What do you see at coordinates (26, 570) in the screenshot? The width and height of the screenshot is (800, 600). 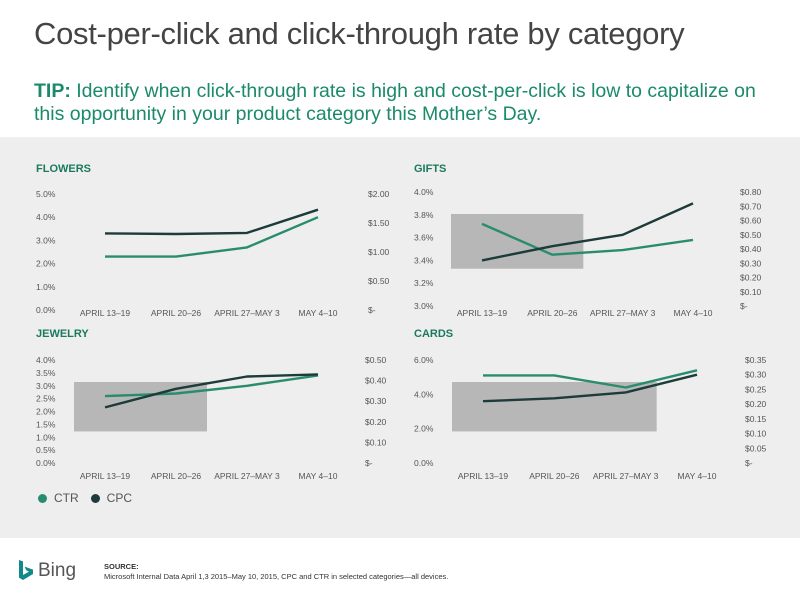 I see `bing-b-icon` at bounding box center [26, 570].